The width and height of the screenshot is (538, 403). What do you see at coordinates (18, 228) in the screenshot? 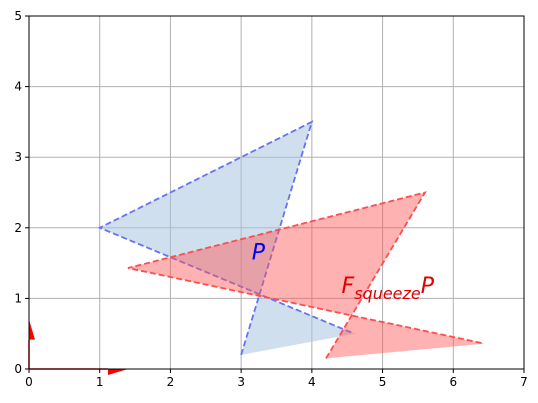
I see `y-tick-label: 2` at bounding box center [18, 228].